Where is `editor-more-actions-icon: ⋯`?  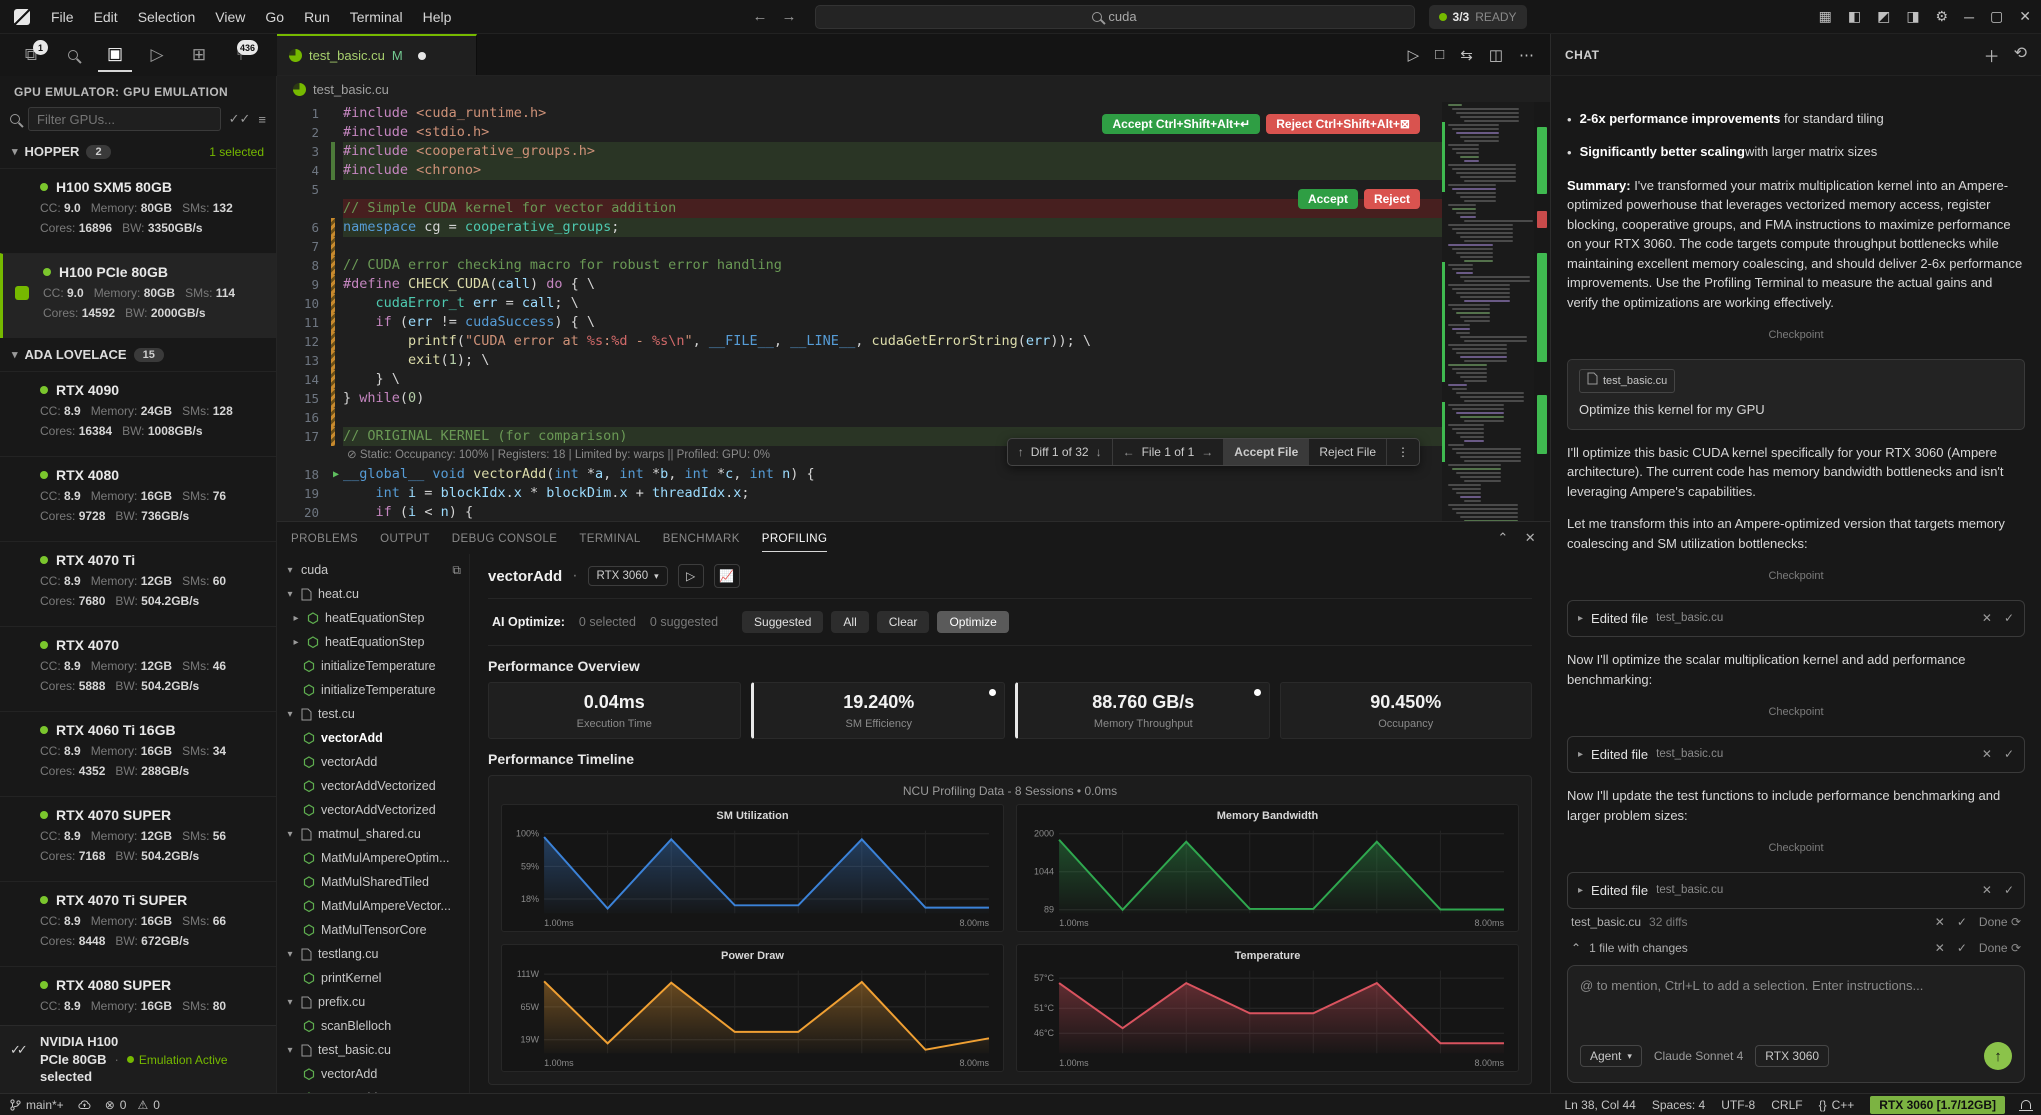 editor-more-actions-icon: ⋯ is located at coordinates (1526, 55).